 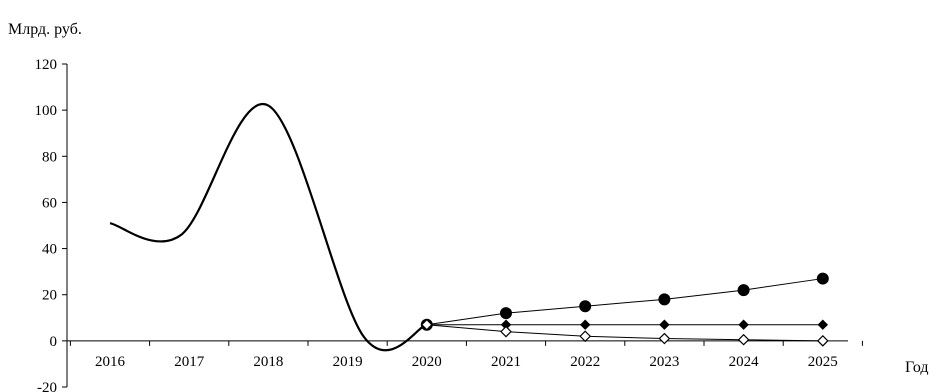 What do you see at coordinates (45, 29) in the screenshot?
I see `y-axis-title: Млрд. руб.` at bounding box center [45, 29].